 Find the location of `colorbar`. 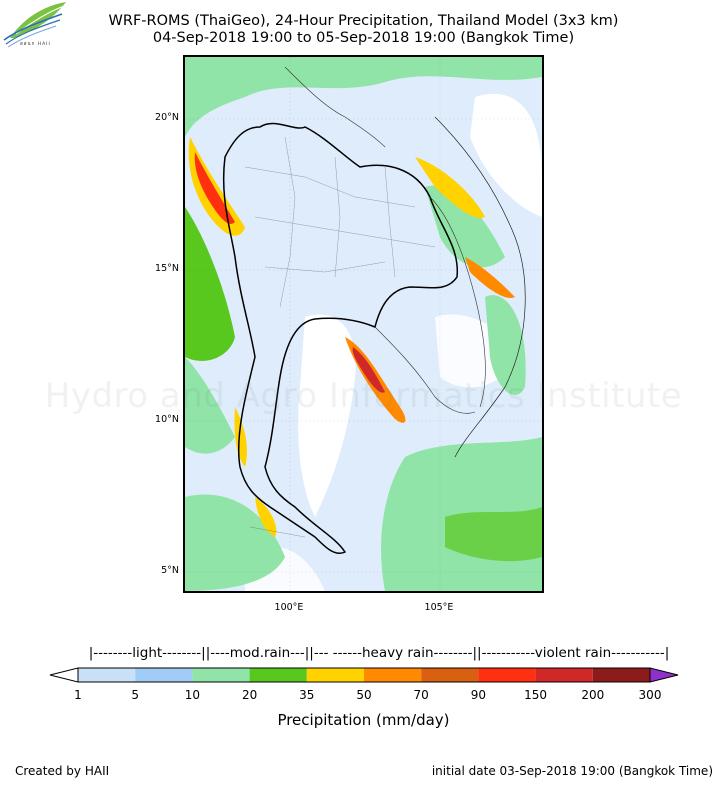

colorbar is located at coordinates (364, 675).